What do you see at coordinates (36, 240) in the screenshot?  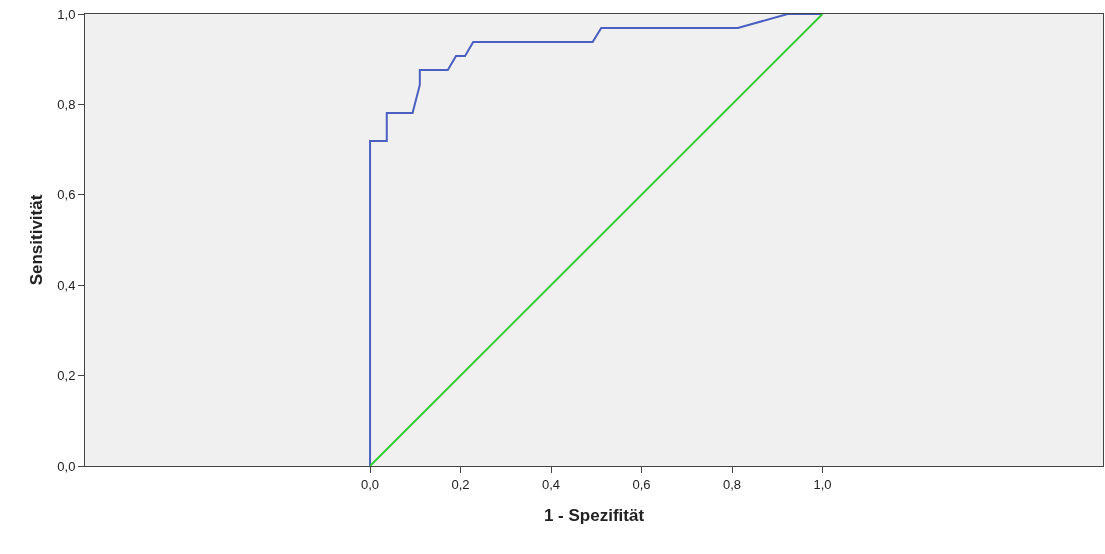 I see `y-axis-title: Sensitivität` at bounding box center [36, 240].